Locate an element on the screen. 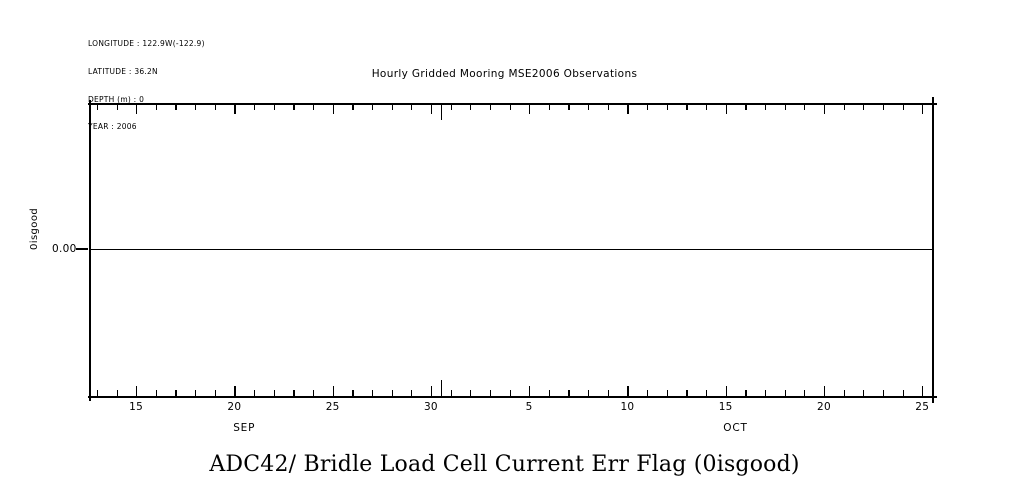 The width and height of the screenshot is (1009, 504). x-tick-label-30-3: 30 is located at coordinates (430, 407).